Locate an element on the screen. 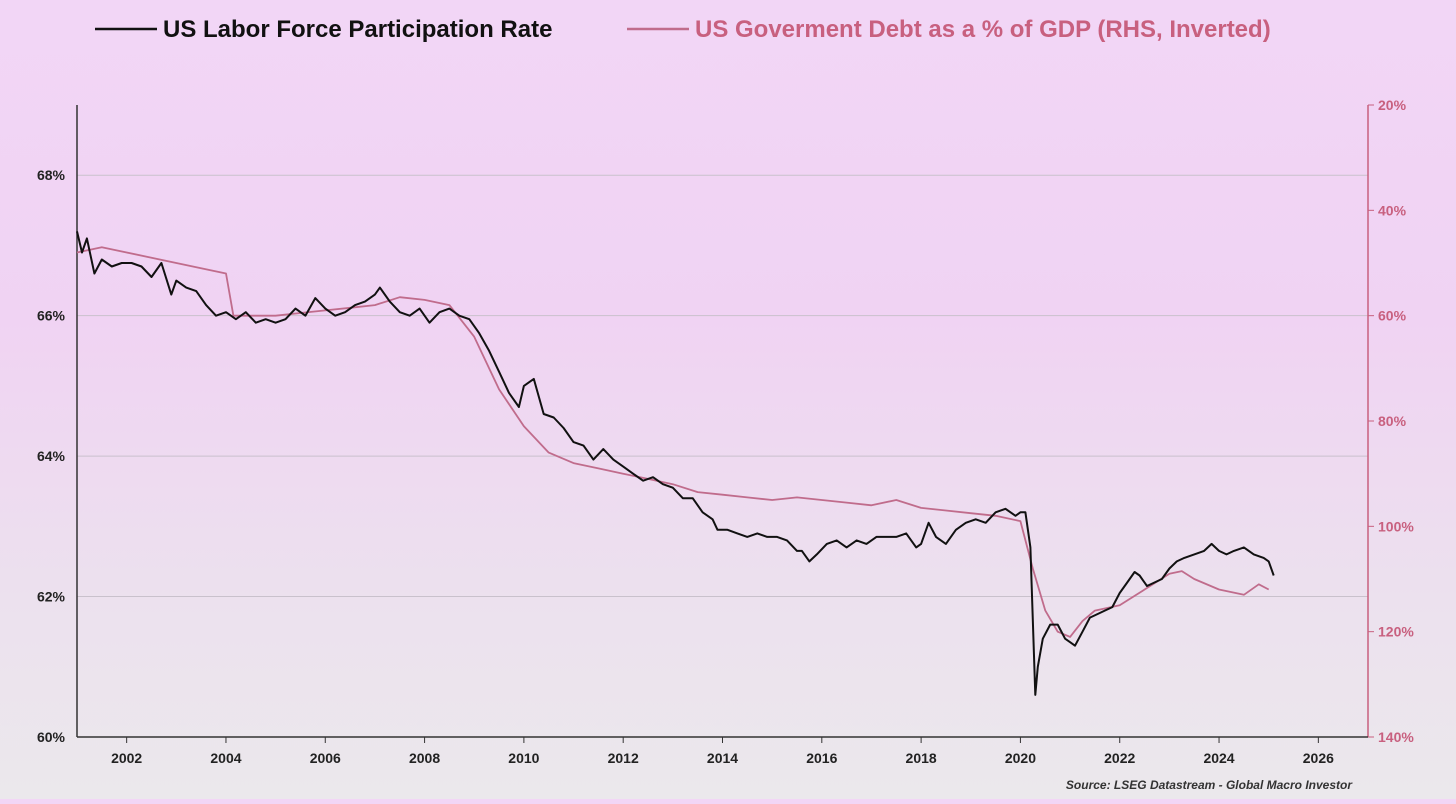  left-tick-label: 64% is located at coordinates (51, 456).